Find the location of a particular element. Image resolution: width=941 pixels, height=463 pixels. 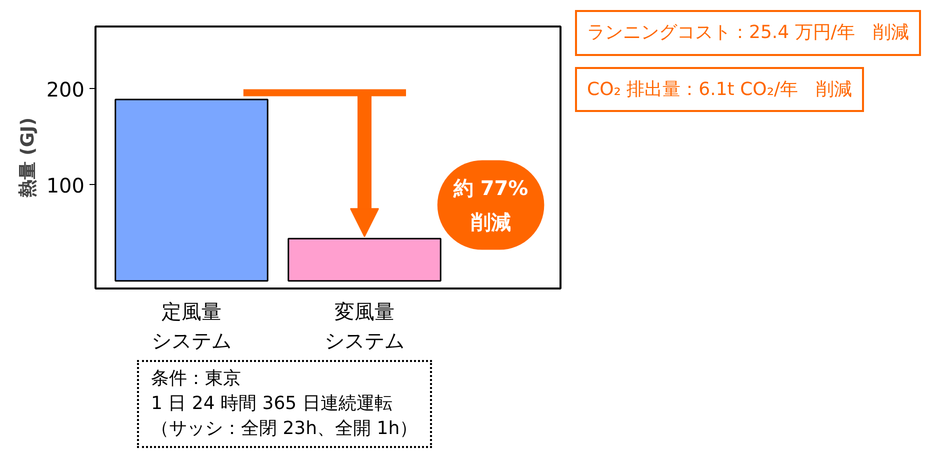

text: CO₂ 排出量：6.1t CO₂/年 削減 is located at coordinates (719, 90).